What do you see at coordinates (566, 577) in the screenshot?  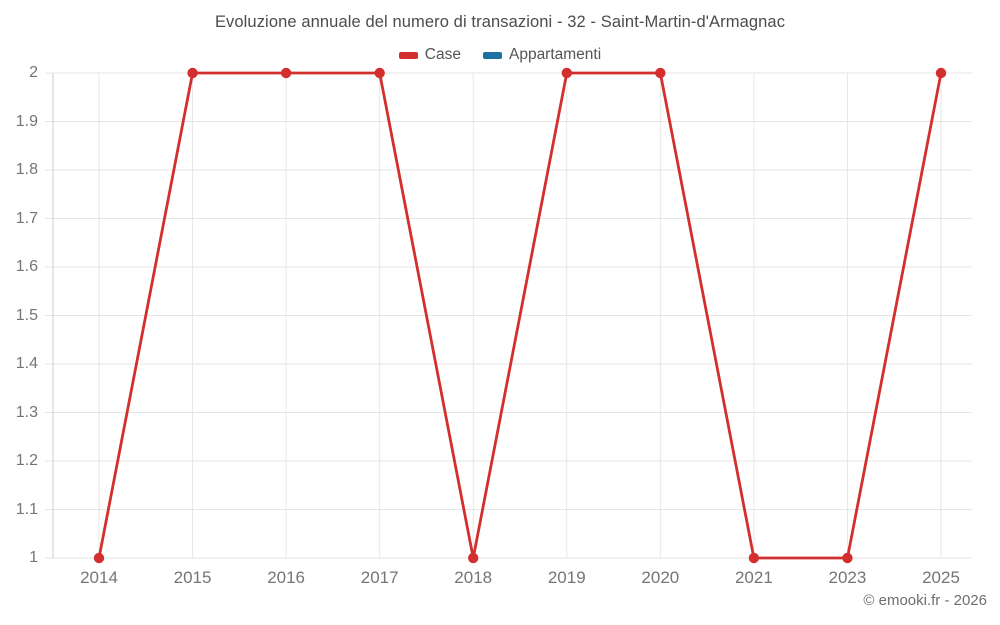 I see `x-tick-label: 2019` at bounding box center [566, 577].